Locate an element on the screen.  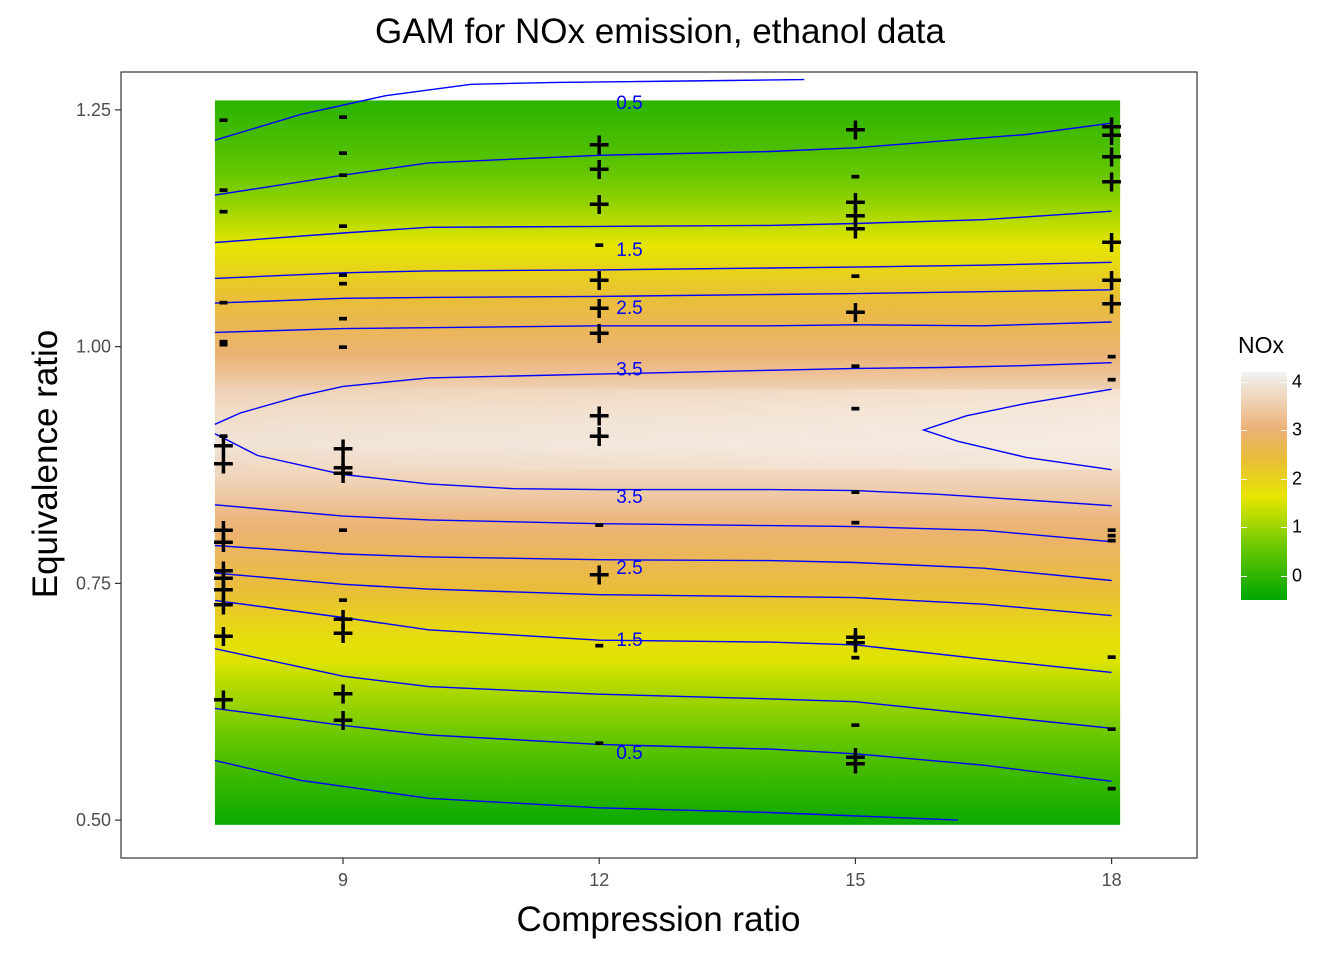
legend-tick-label: 1 is located at coordinates (1297, 526).